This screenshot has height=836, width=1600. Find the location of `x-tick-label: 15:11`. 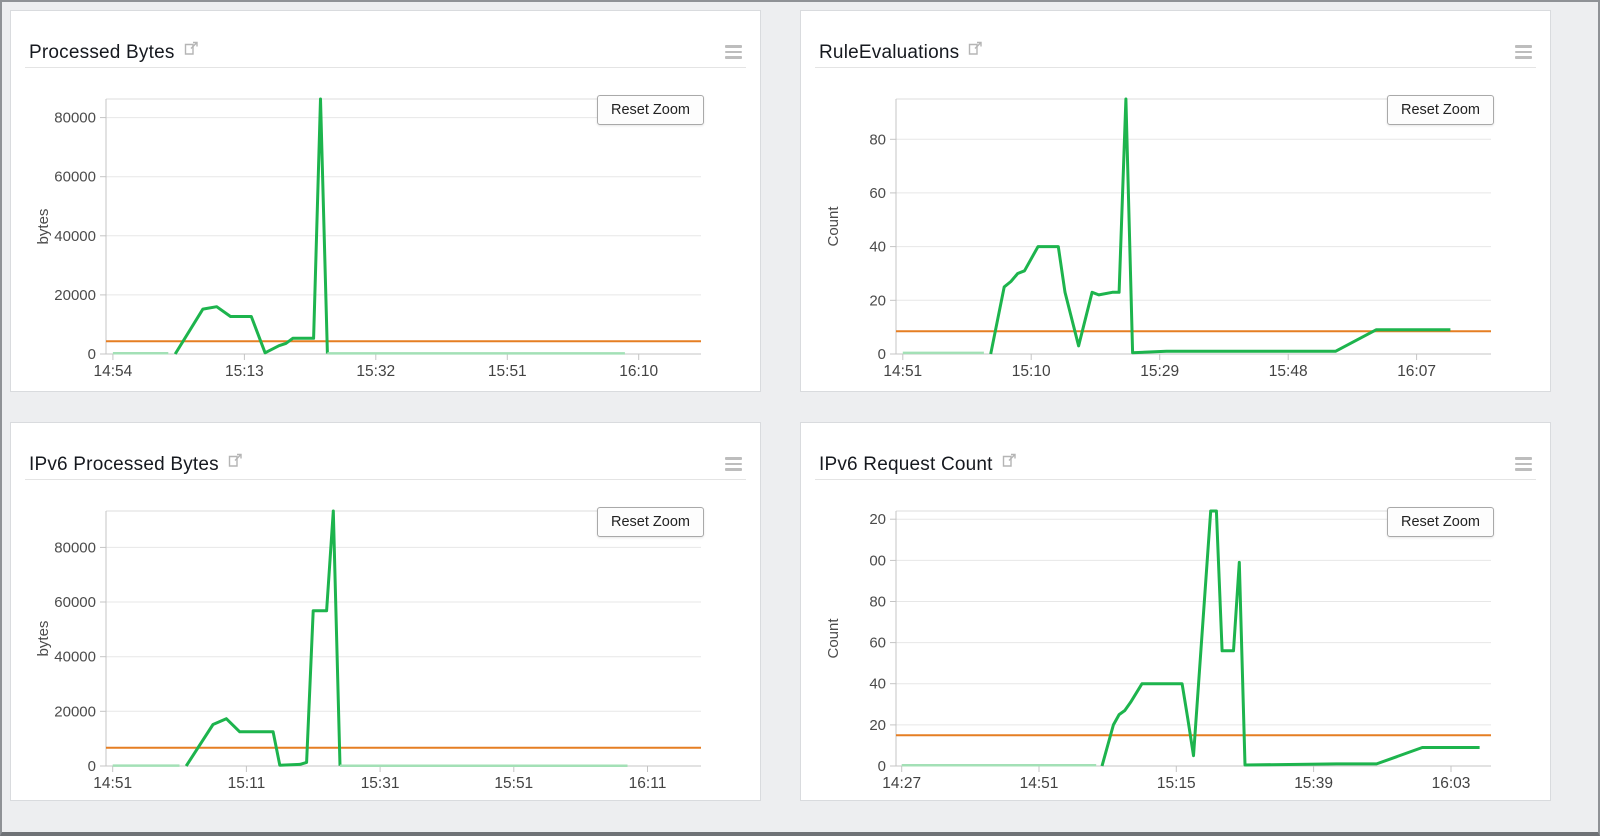

x-tick-label: 15:11 is located at coordinates (247, 783).